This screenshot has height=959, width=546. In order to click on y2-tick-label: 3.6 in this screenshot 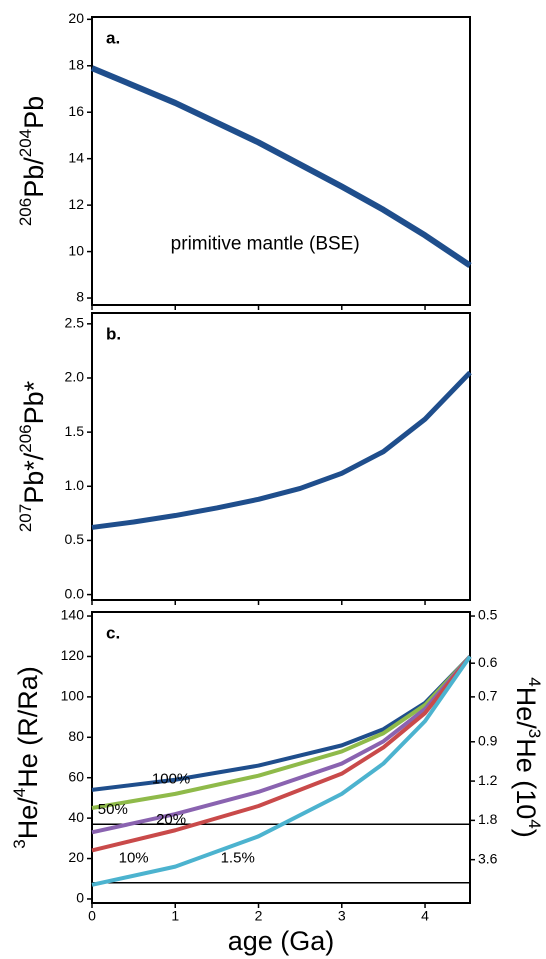, I will do `click(488, 858)`.